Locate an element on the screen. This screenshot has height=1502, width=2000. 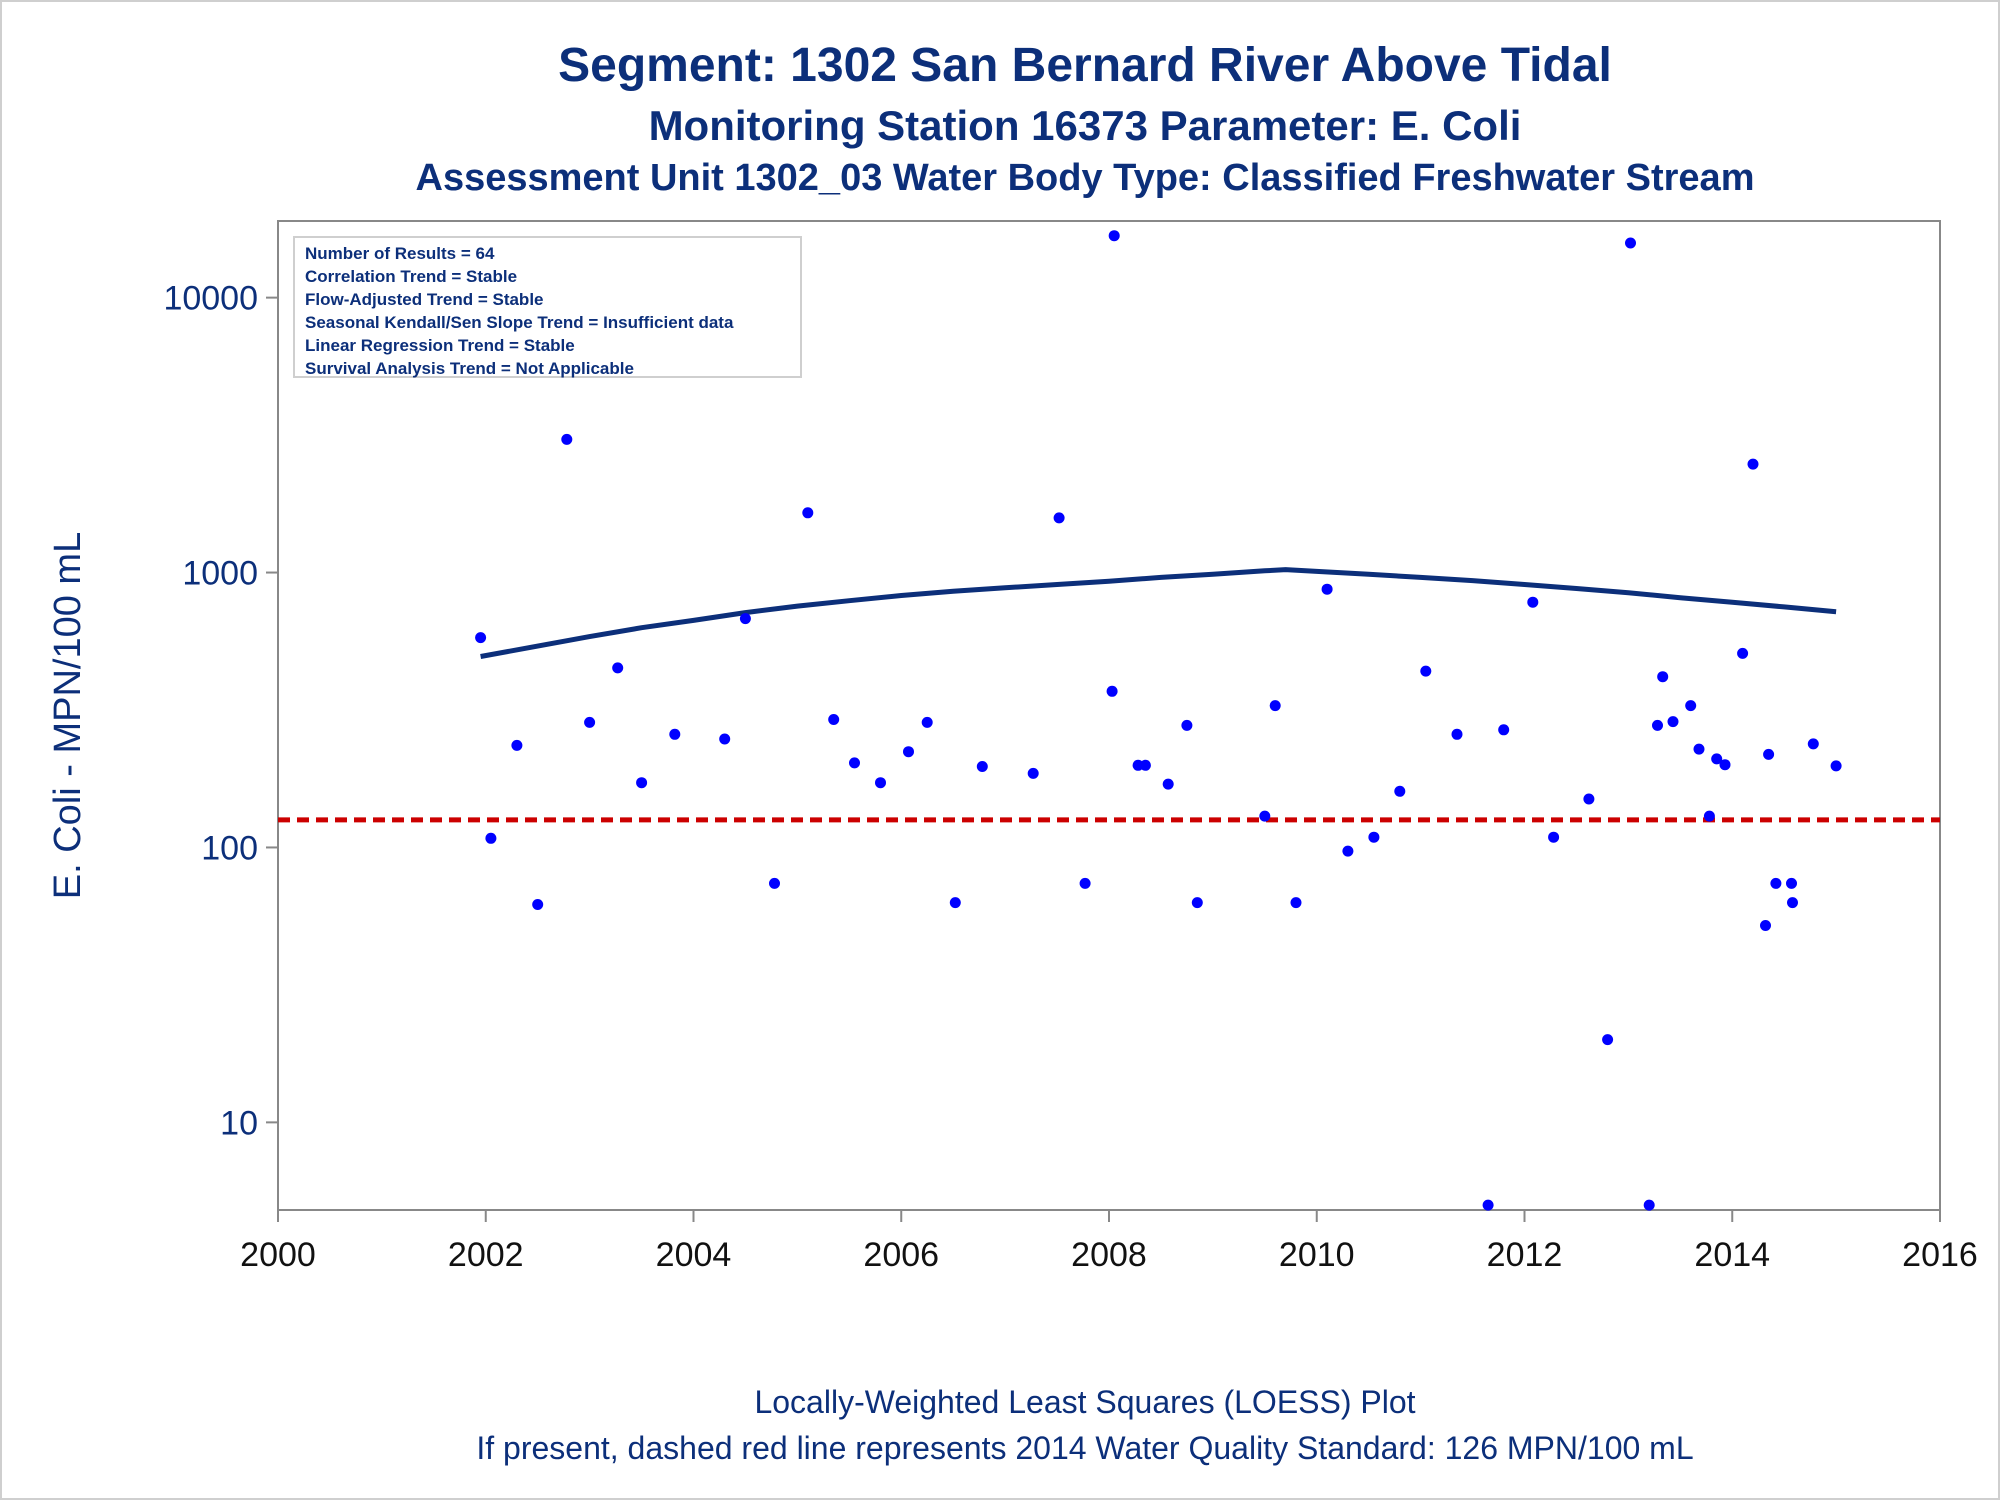
y-tick-label: 10000 is located at coordinates (210, 299).